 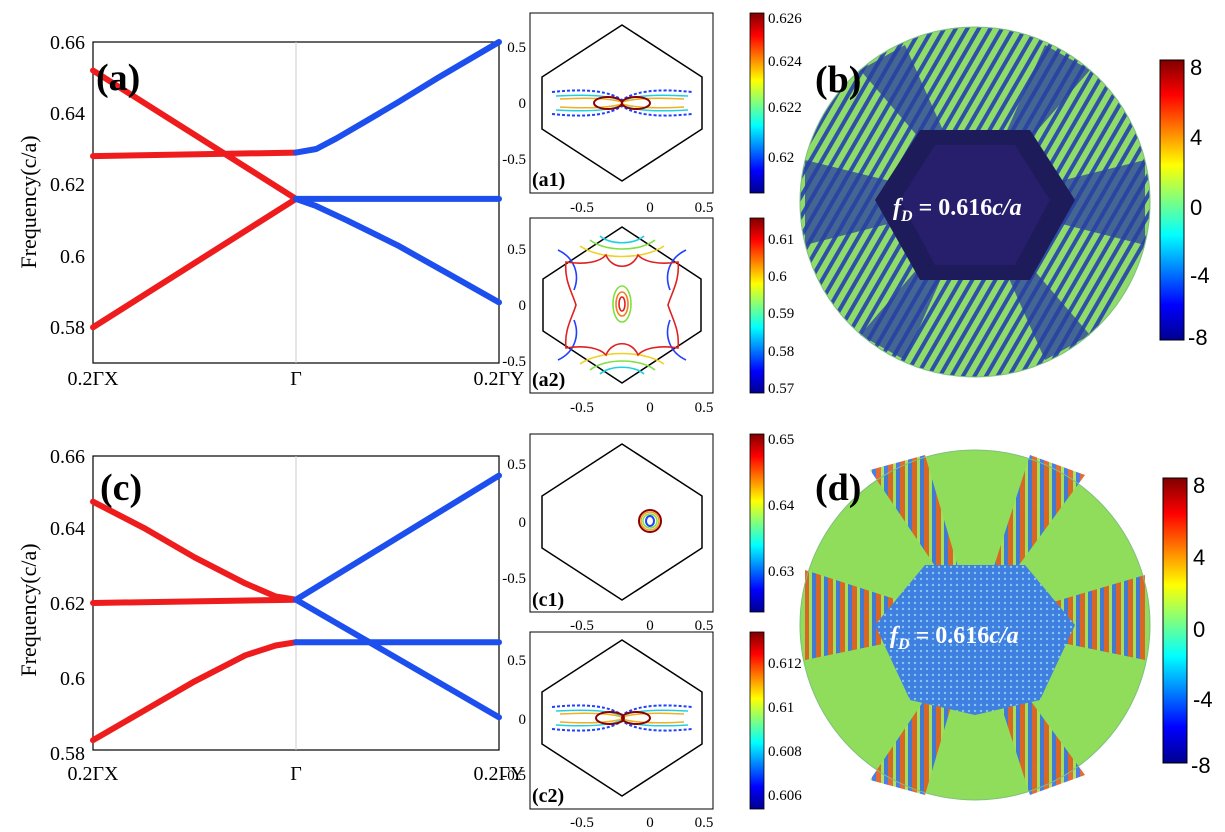 What do you see at coordinates (785, 730) in the screenshot?
I see `colorbar-ticks: 0.612 0.61 0.608 0.606` at bounding box center [785, 730].